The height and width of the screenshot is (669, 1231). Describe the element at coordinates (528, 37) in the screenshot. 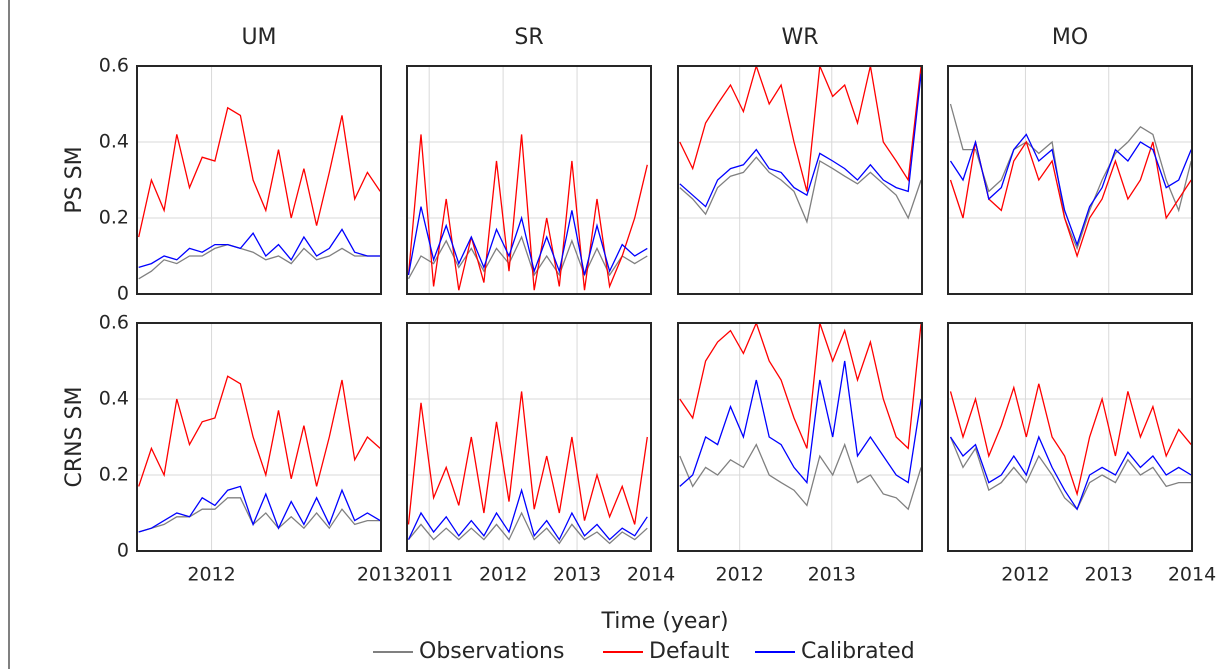

I see `panel-title: SR` at that location.